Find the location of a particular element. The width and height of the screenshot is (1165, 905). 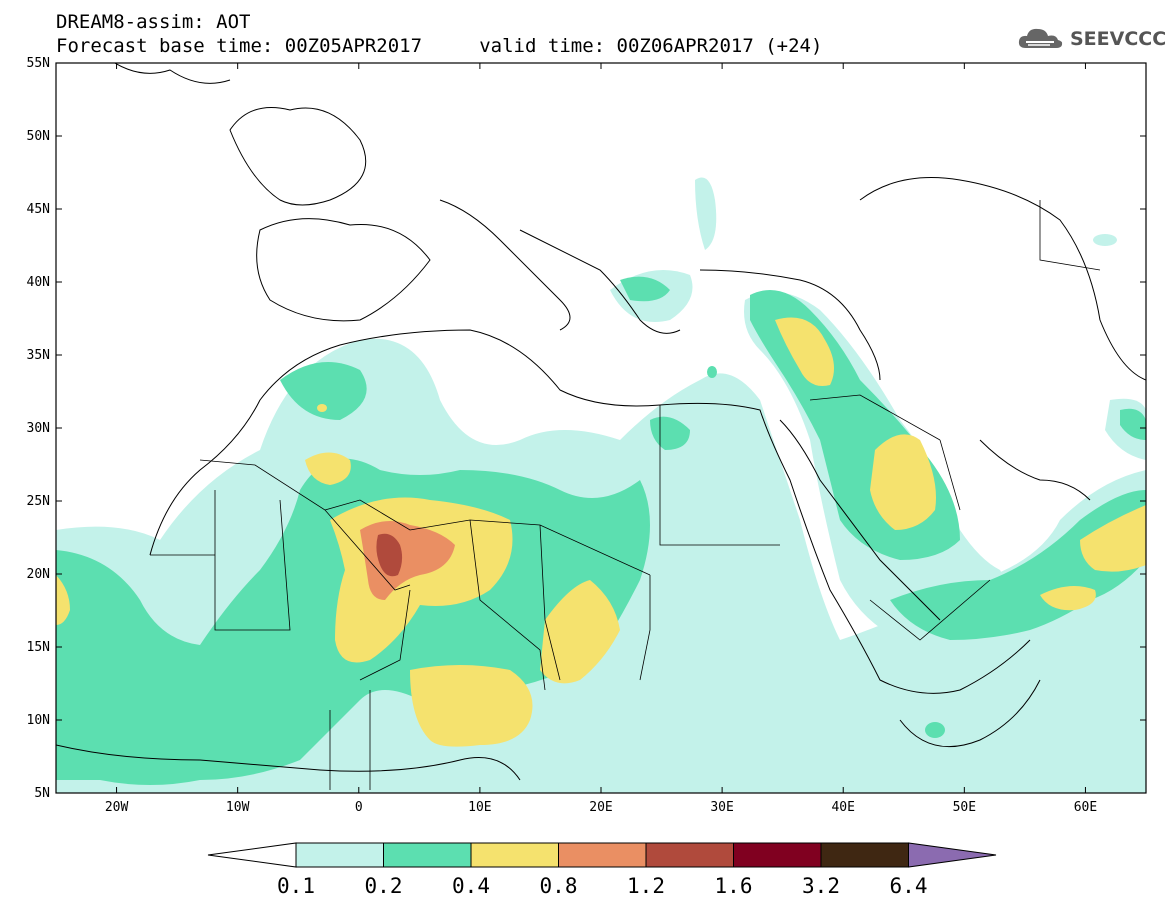

colorbar-label: 6.4 is located at coordinates (909, 886).